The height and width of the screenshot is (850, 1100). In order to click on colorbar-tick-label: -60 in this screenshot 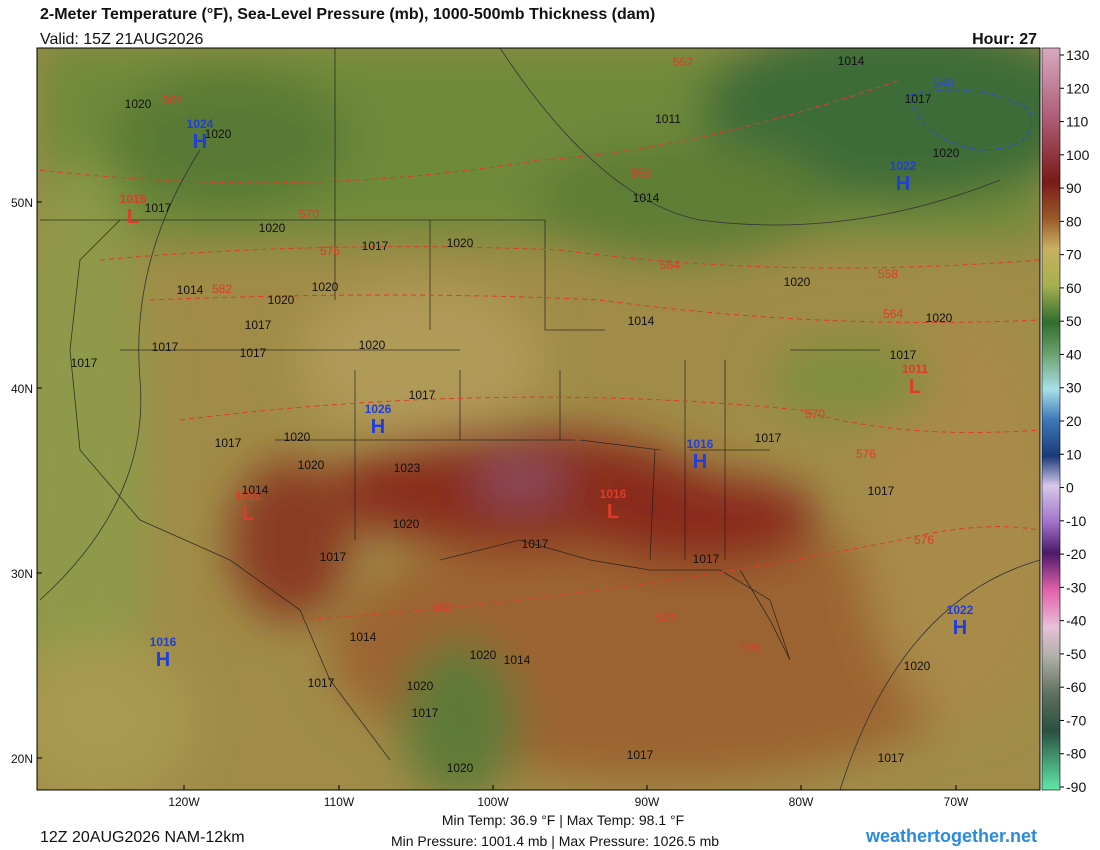, I will do `click(1076, 687)`.